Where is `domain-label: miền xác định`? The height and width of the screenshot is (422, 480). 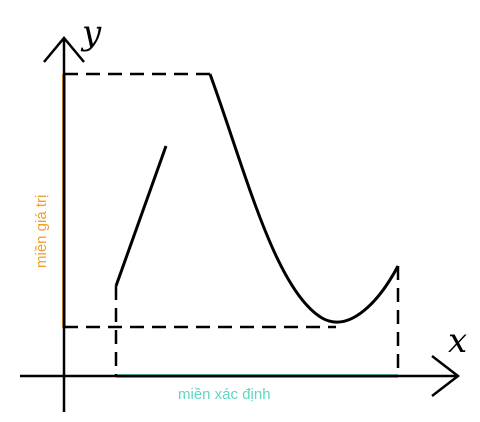
domain-label: miền xác định is located at coordinates (224, 394).